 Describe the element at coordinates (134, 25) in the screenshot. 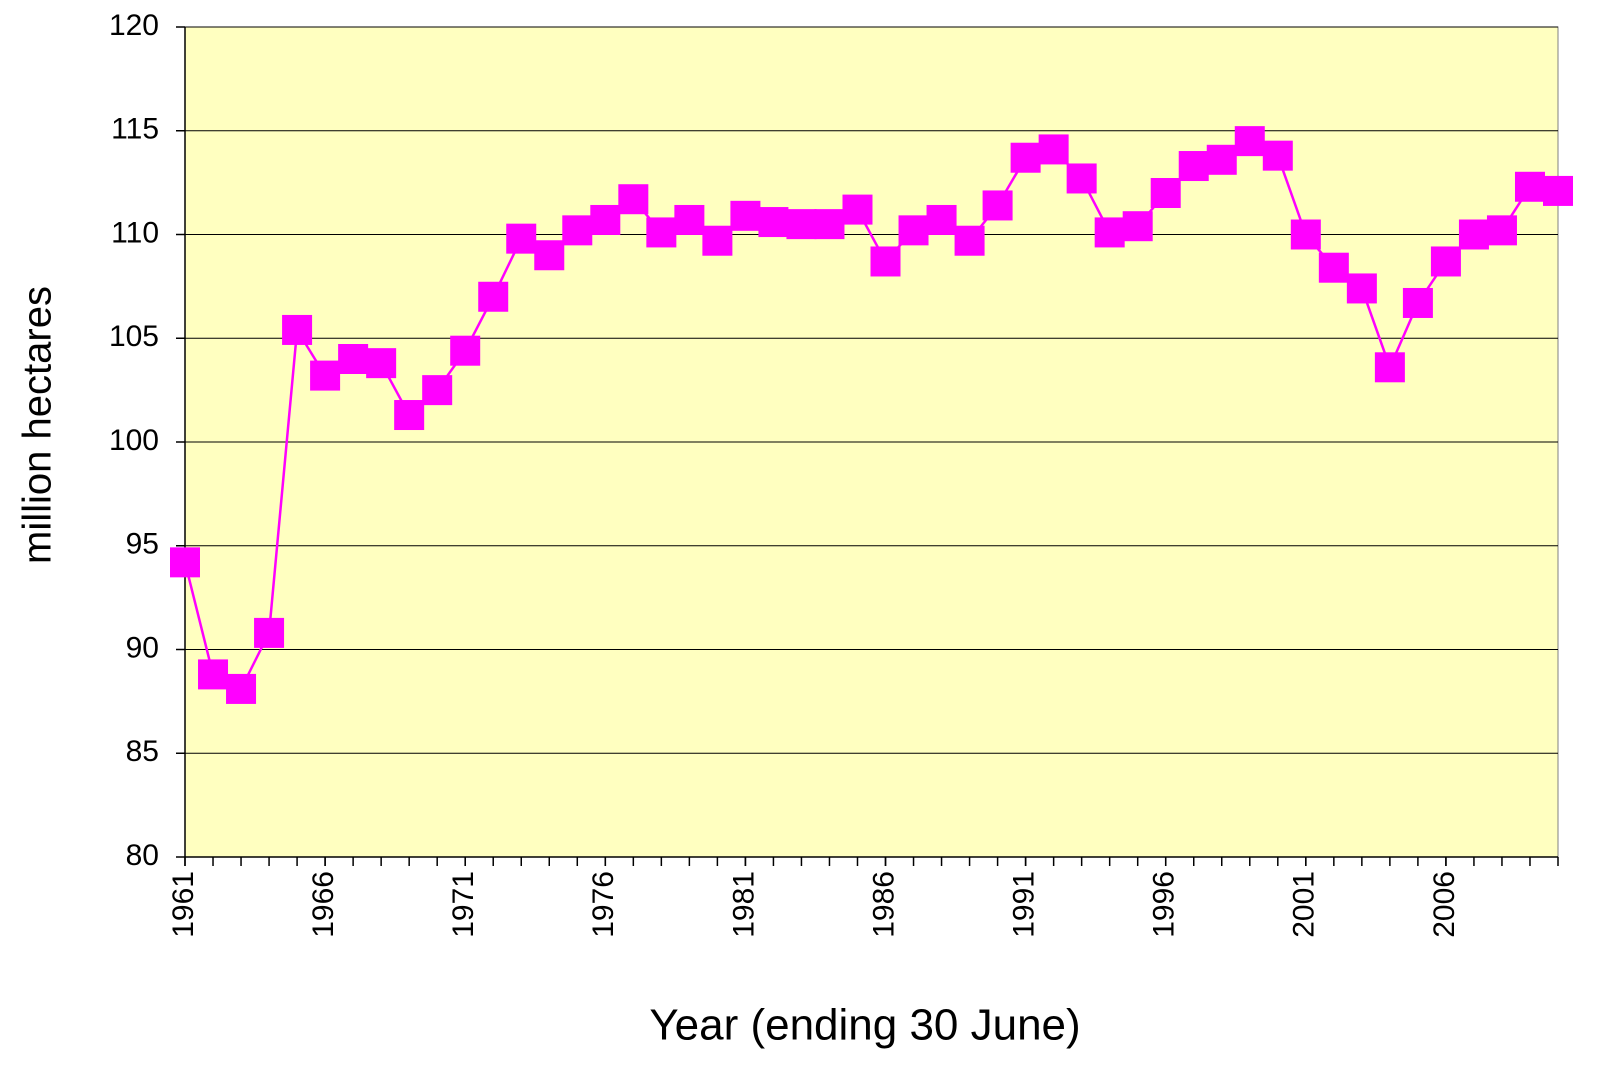

I see `y-tick-label: 120` at that location.